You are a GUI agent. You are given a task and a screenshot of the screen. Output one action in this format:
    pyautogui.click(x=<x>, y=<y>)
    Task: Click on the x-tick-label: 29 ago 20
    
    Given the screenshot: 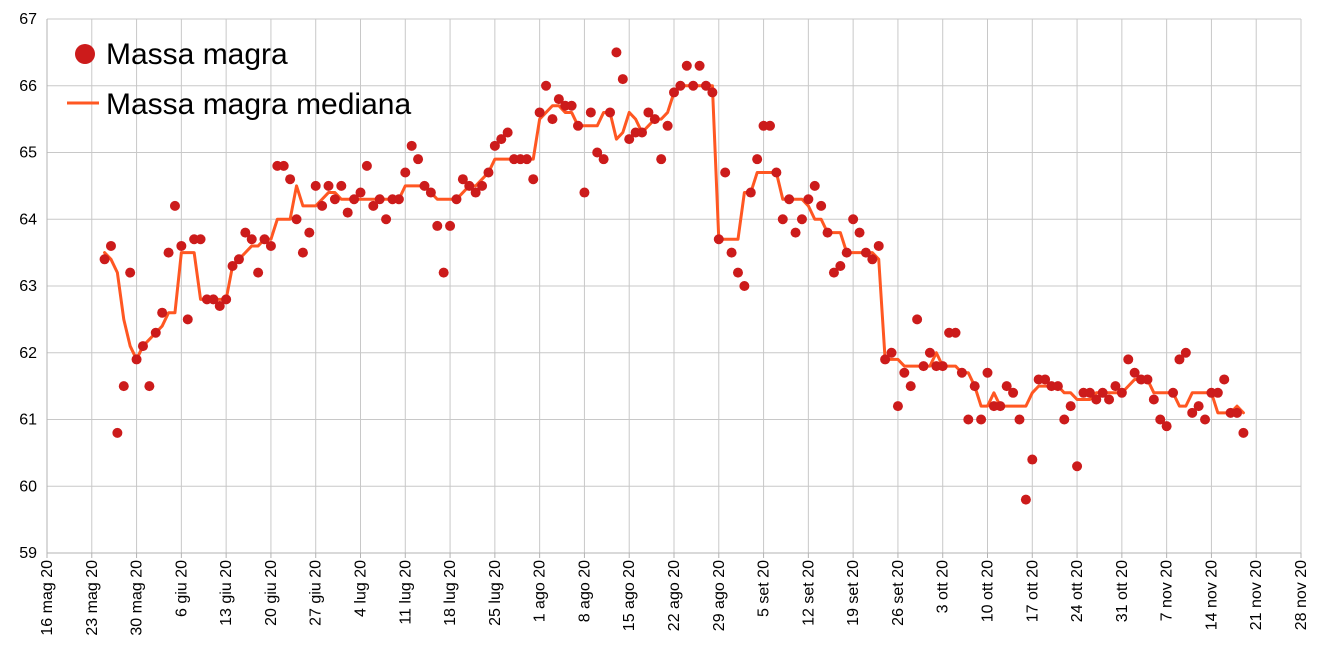 What is the action you would take?
    pyautogui.click(x=719, y=595)
    